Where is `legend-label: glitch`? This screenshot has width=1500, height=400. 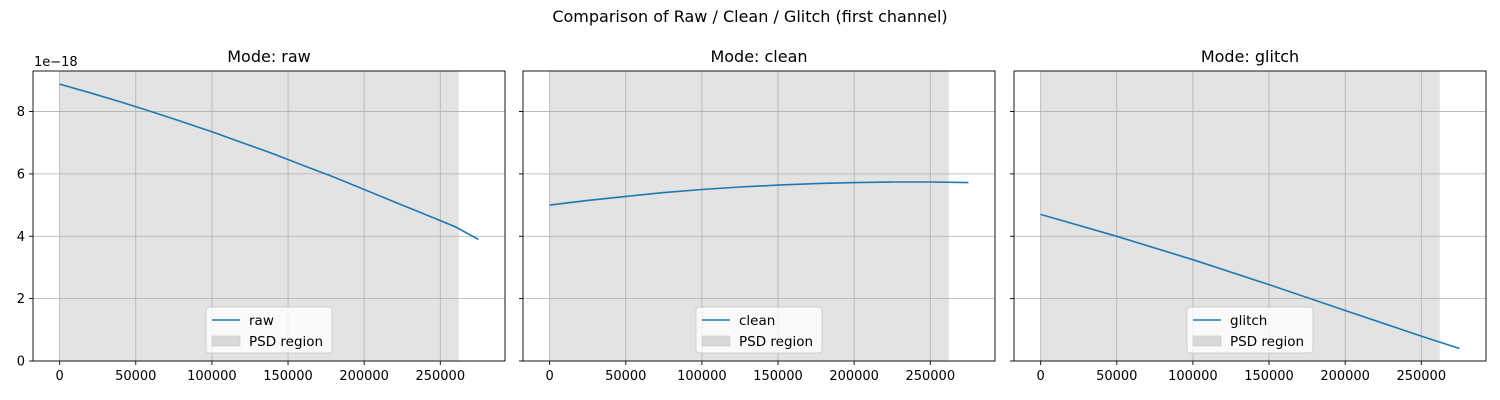 legend-label: glitch is located at coordinates (1248, 321).